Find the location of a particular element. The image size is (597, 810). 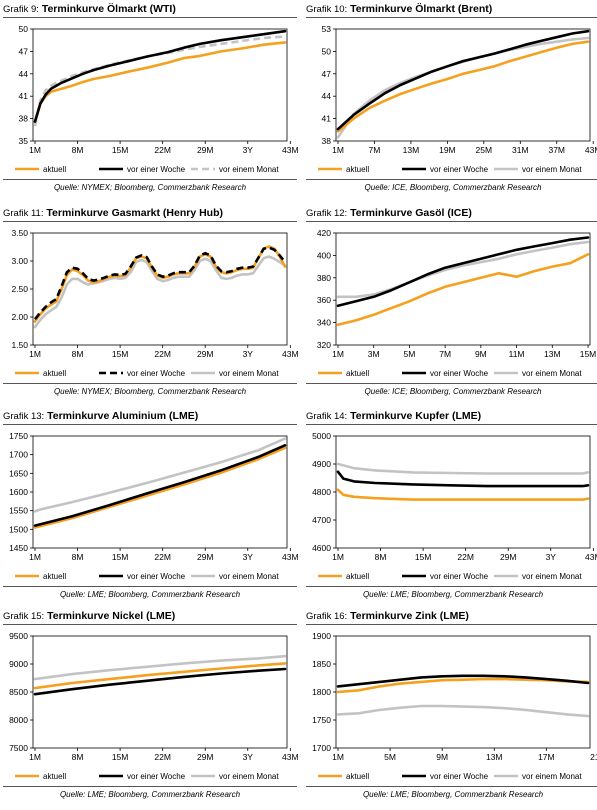

y-tick-label: 2.50 is located at coordinates (19, 289).